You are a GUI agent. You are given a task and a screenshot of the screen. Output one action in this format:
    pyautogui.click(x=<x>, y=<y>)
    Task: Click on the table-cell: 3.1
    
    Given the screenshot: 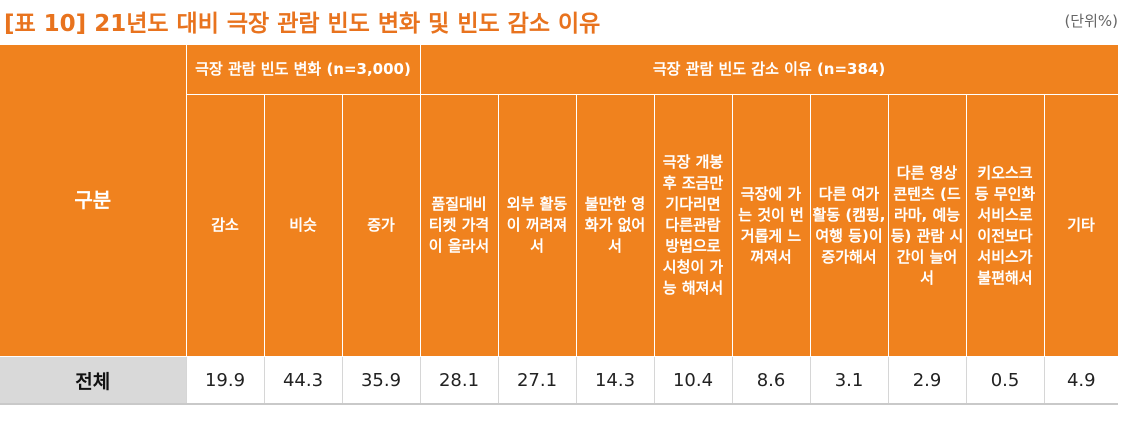 What is the action you would take?
    pyautogui.click(x=849, y=380)
    